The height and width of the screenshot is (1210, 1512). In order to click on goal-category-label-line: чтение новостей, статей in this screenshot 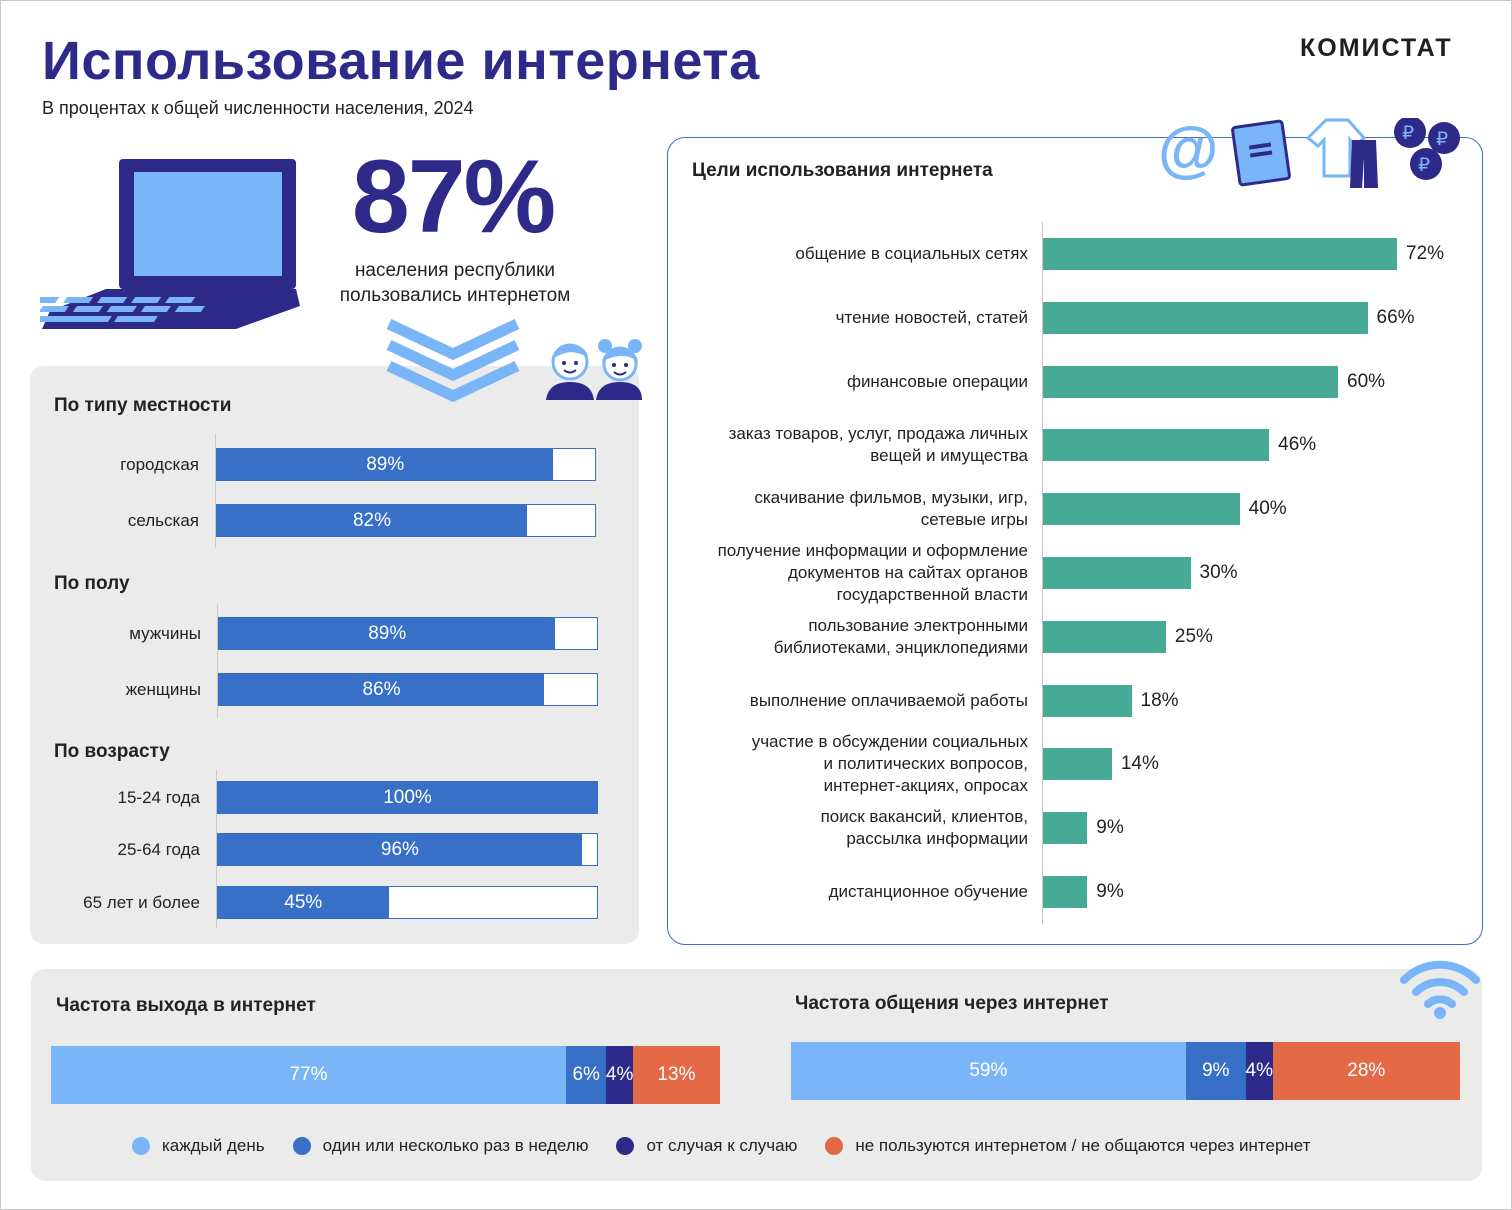, I will do `click(931, 317)`.